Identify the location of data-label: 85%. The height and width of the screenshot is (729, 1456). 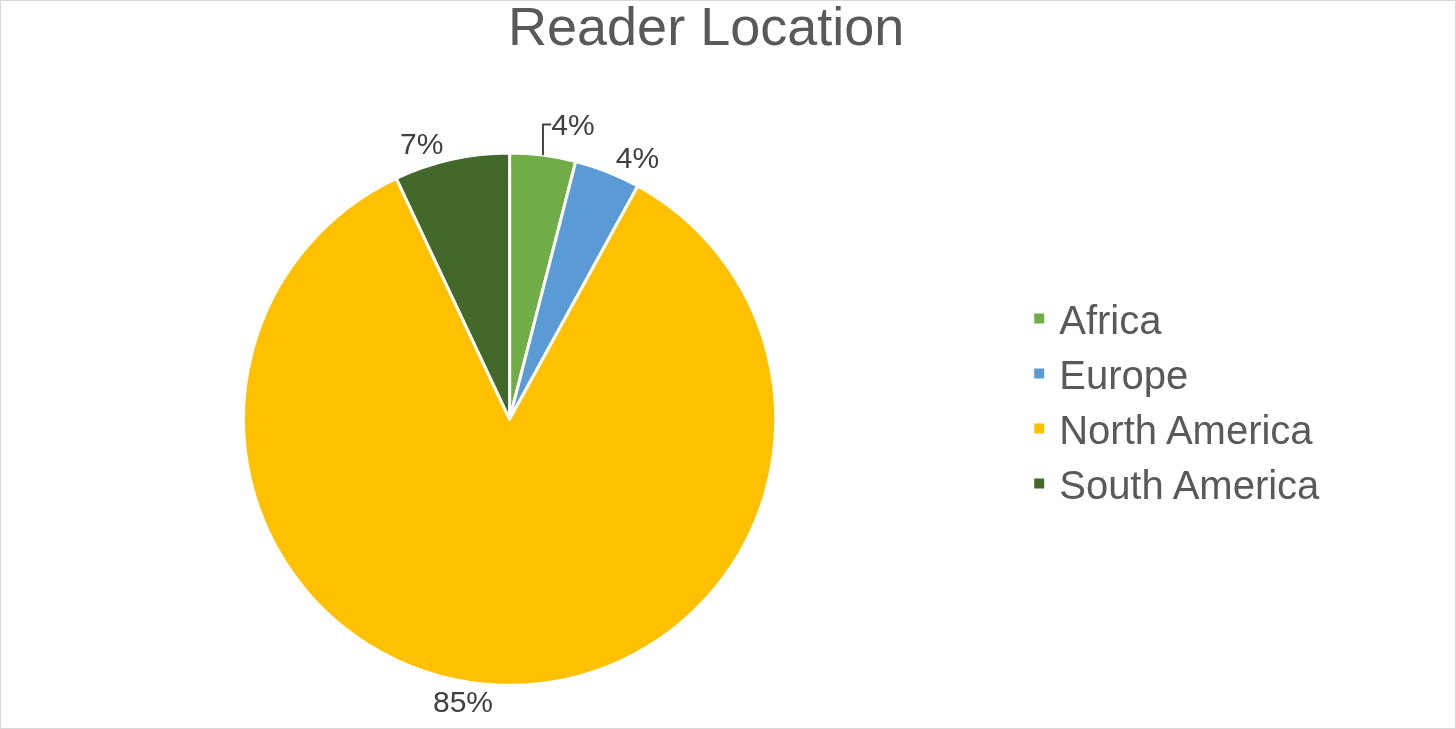
(462, 702).